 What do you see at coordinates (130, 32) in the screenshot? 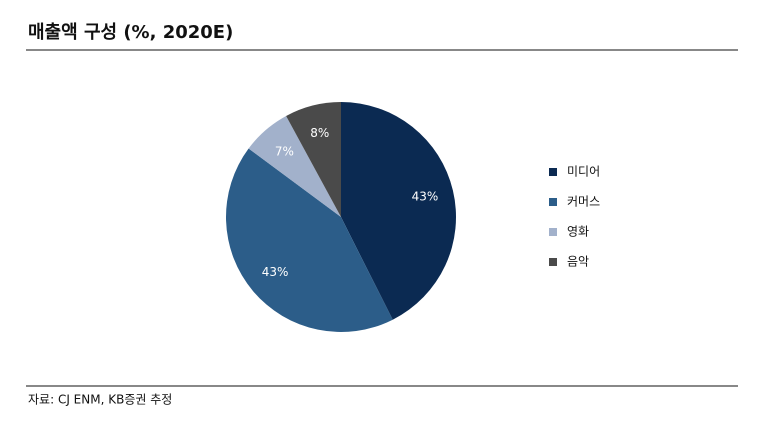
I see `chart-title: 매출액 구성 (%, 2020E)` at bounding box center [130, 32].